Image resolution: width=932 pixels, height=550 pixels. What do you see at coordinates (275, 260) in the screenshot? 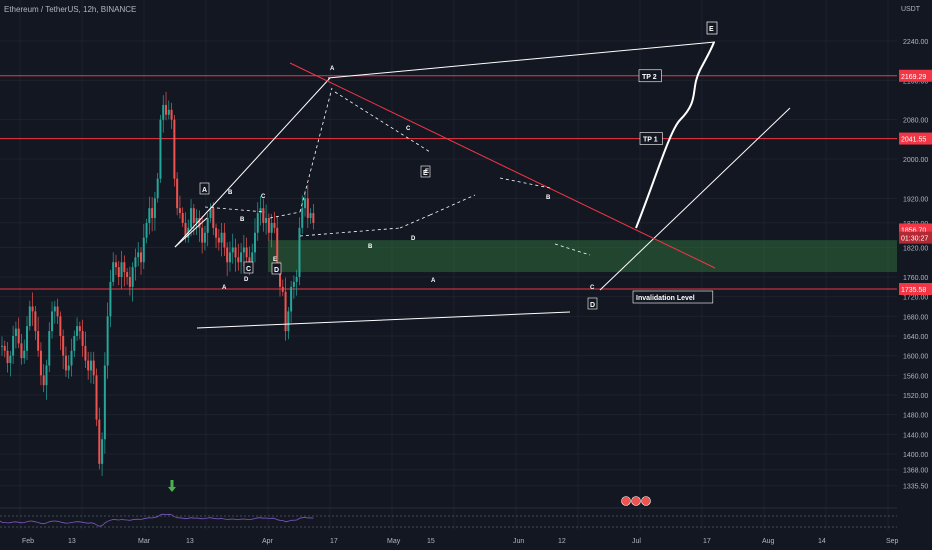
I see `wave-label: E` at bounding box center [275, 260].